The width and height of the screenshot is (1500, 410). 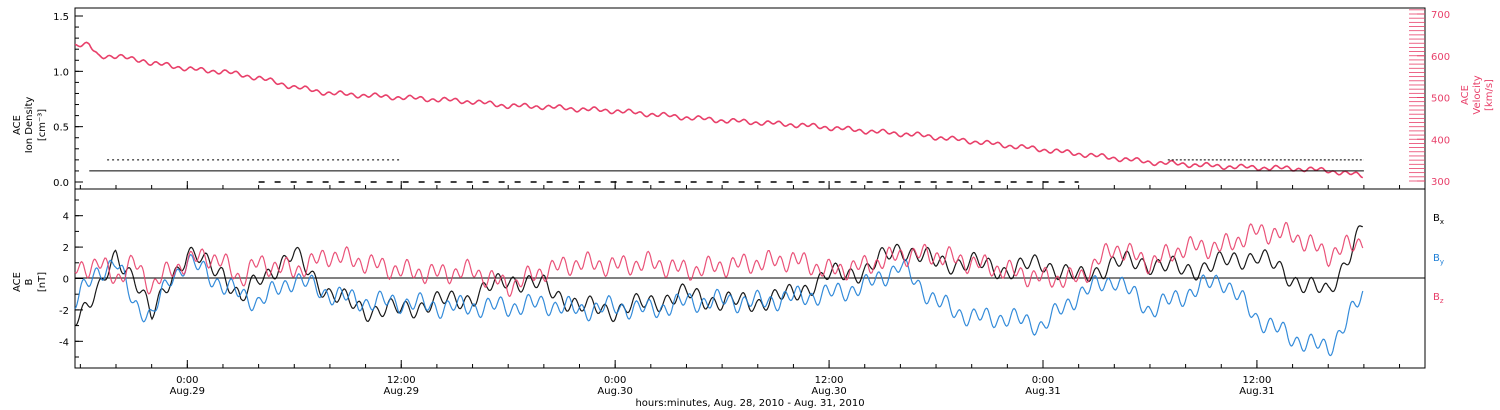 What do you see at coordinates (1440, 57) in the screenshot?
I see `velocity-tick-label: 600` at bounding box center [1440, 57].